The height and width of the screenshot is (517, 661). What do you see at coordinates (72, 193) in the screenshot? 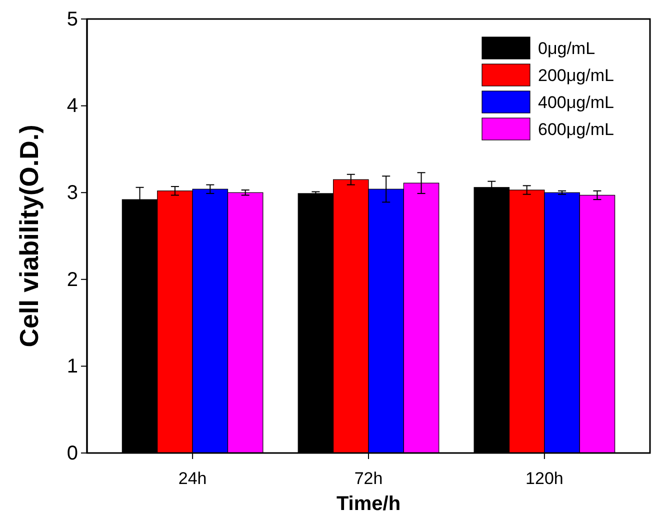
I see `y-tick-label: 3` at bounding box center [72, 193].